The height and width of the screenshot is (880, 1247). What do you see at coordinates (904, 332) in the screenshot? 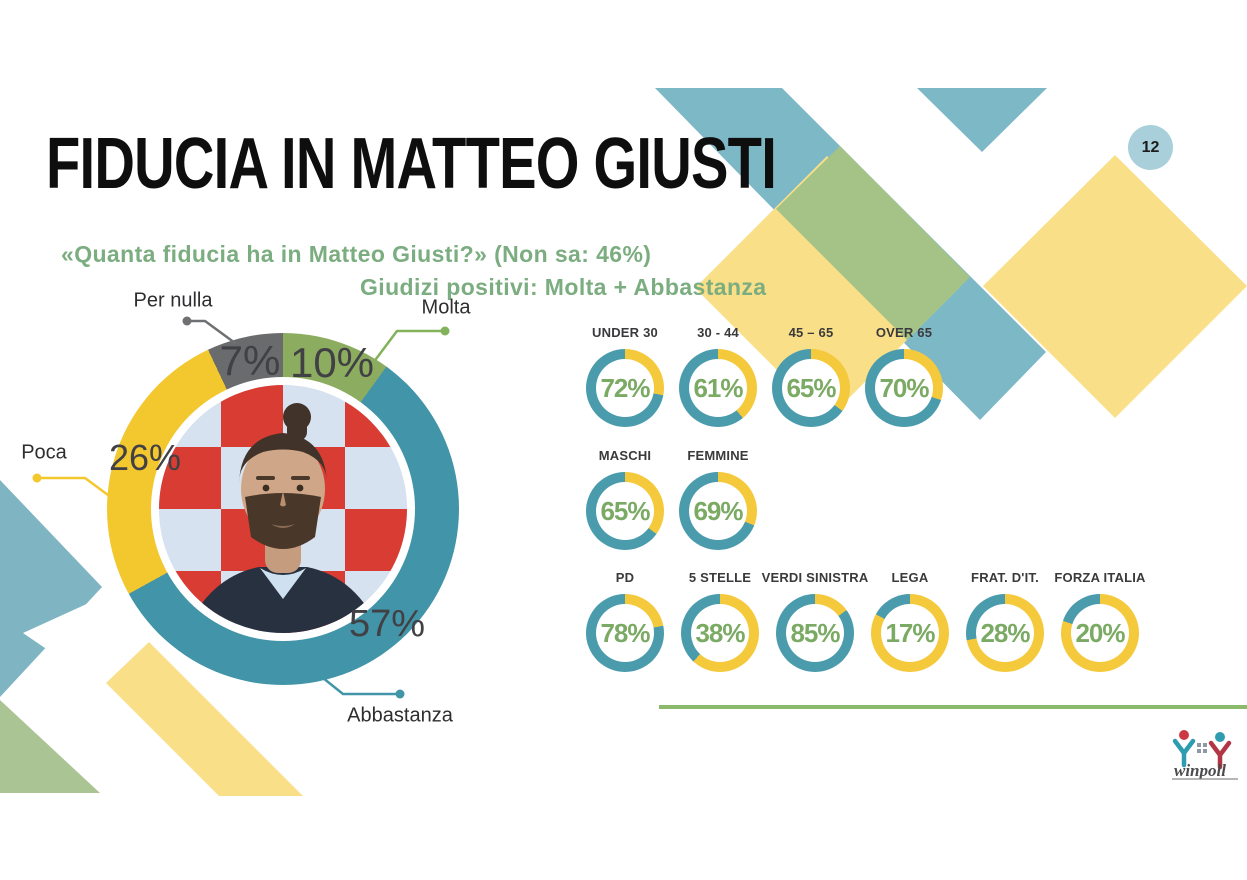
I see `gauge-label: OVER 65` at bounding box center [904, 332].